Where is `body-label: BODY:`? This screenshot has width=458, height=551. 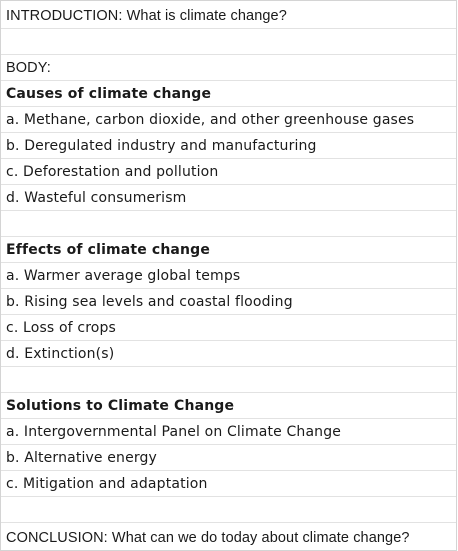 body-label: BODY: is located at coordinates (28, 68).